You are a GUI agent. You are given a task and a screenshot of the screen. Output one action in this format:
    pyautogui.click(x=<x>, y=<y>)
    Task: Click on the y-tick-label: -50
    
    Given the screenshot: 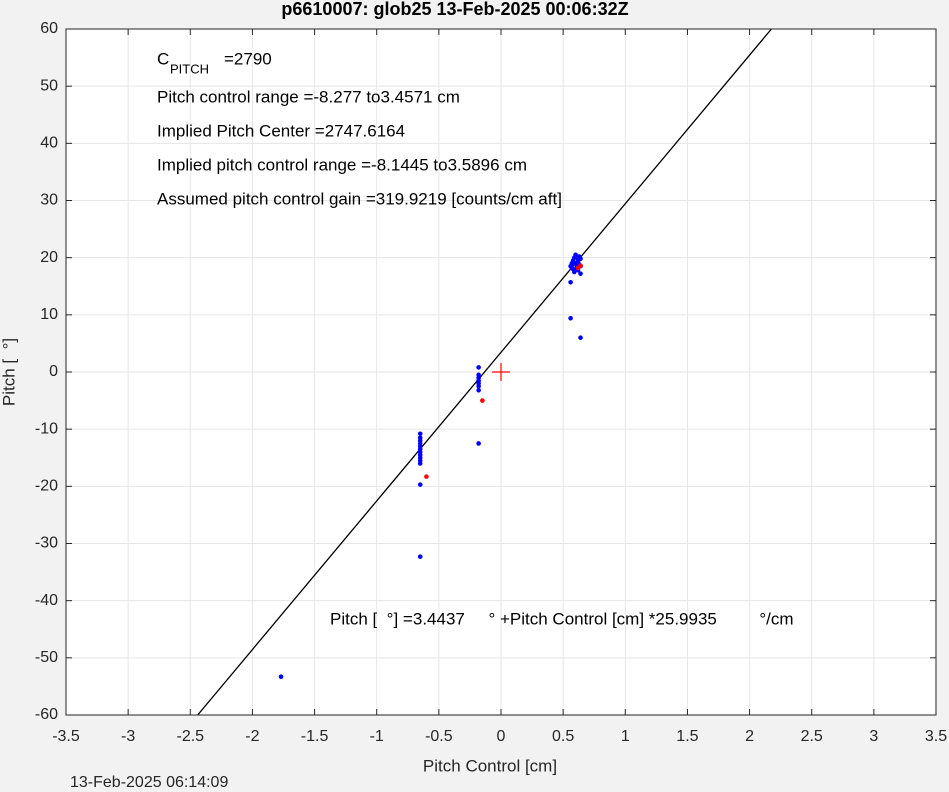 What is the action you would take?
    pyautogui.click(x=46, y=657)
    